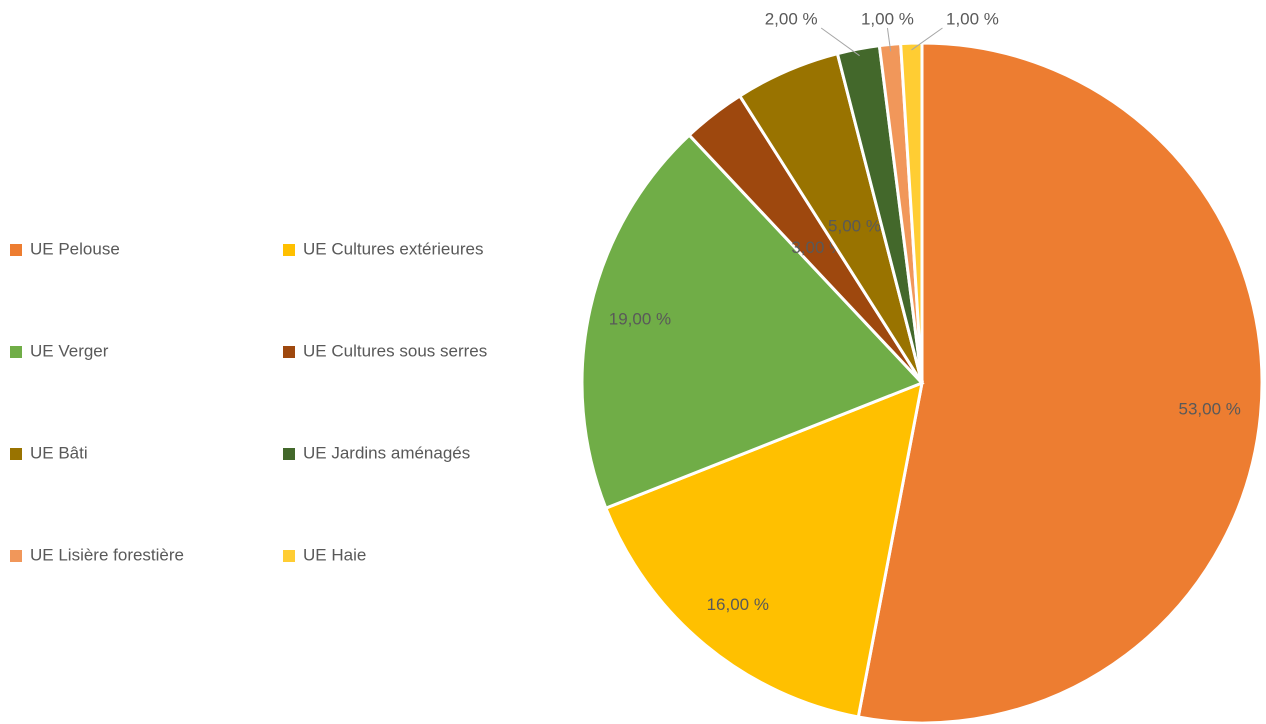 This screenshot has width=1266, height=724. Describe the element at coordinates (738, 604) in the screenshot. I see `data-label: 16,00 %` at that location.